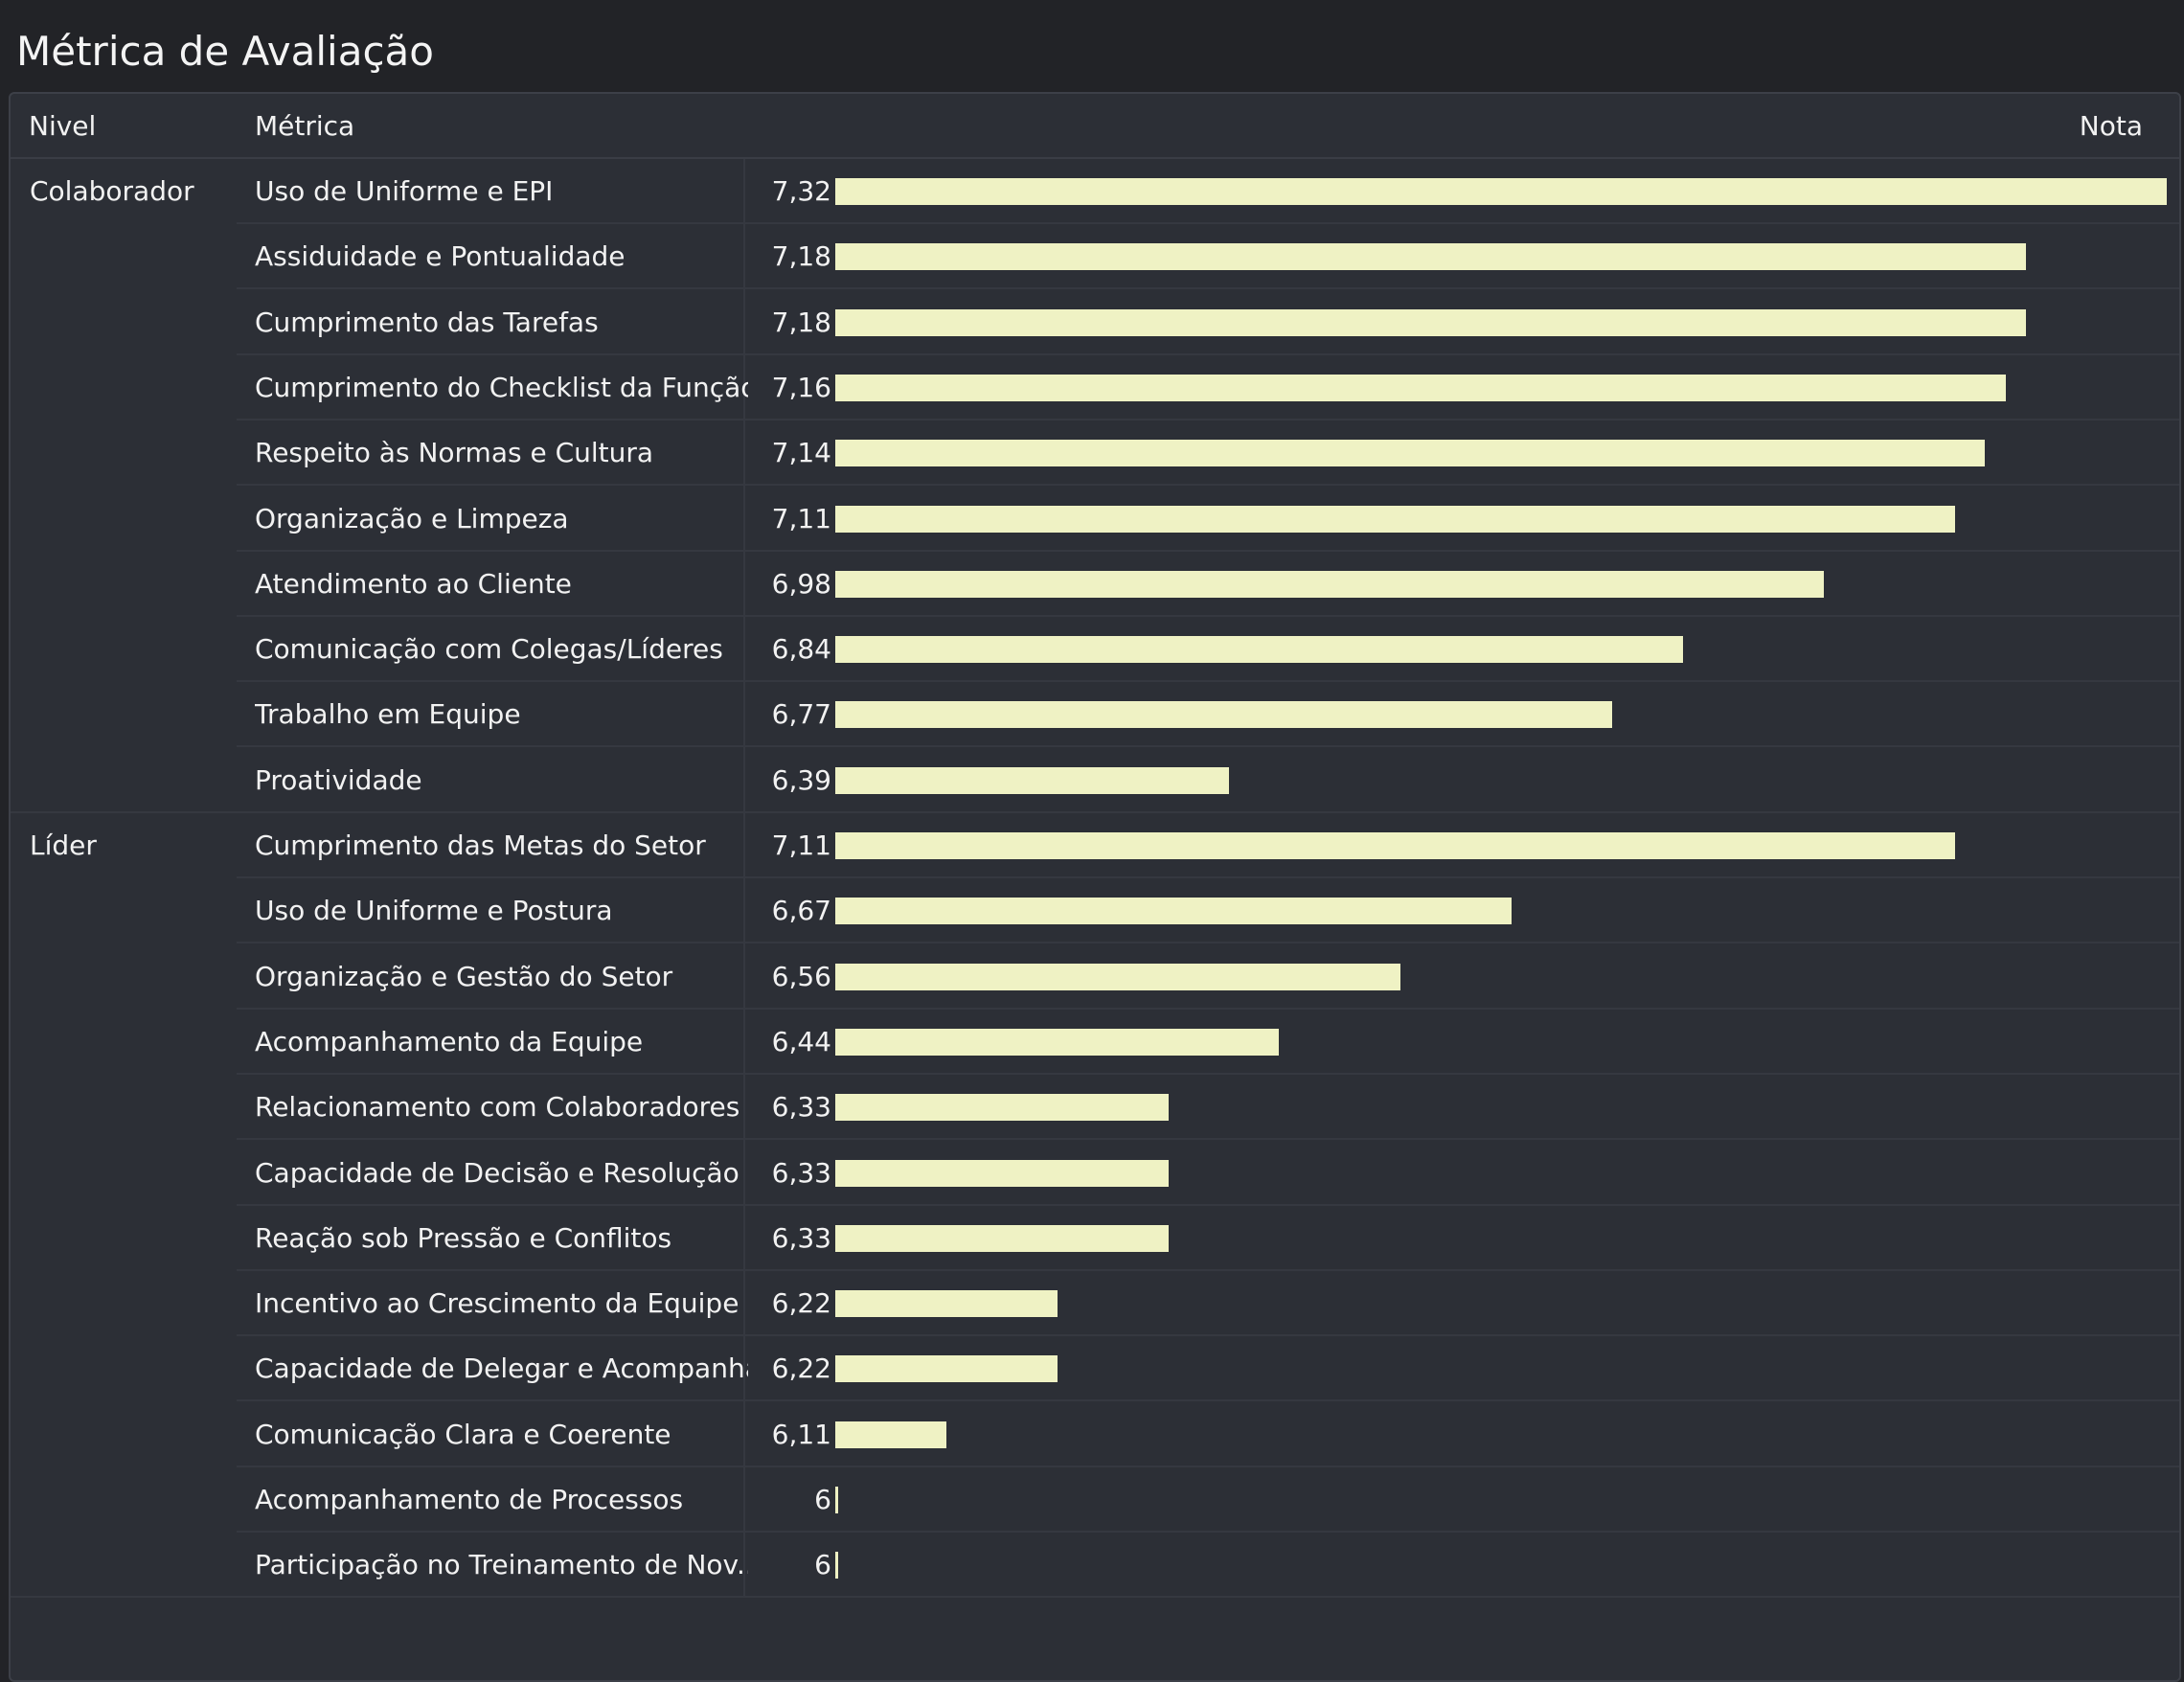 The width and height of the screenshot is (2184, 1682). What do you see at coordinates (463, 1434) in the screenshot?
I see `metric-label: Comunicação Clara e Coerente` at bounding box center [463, 1434].